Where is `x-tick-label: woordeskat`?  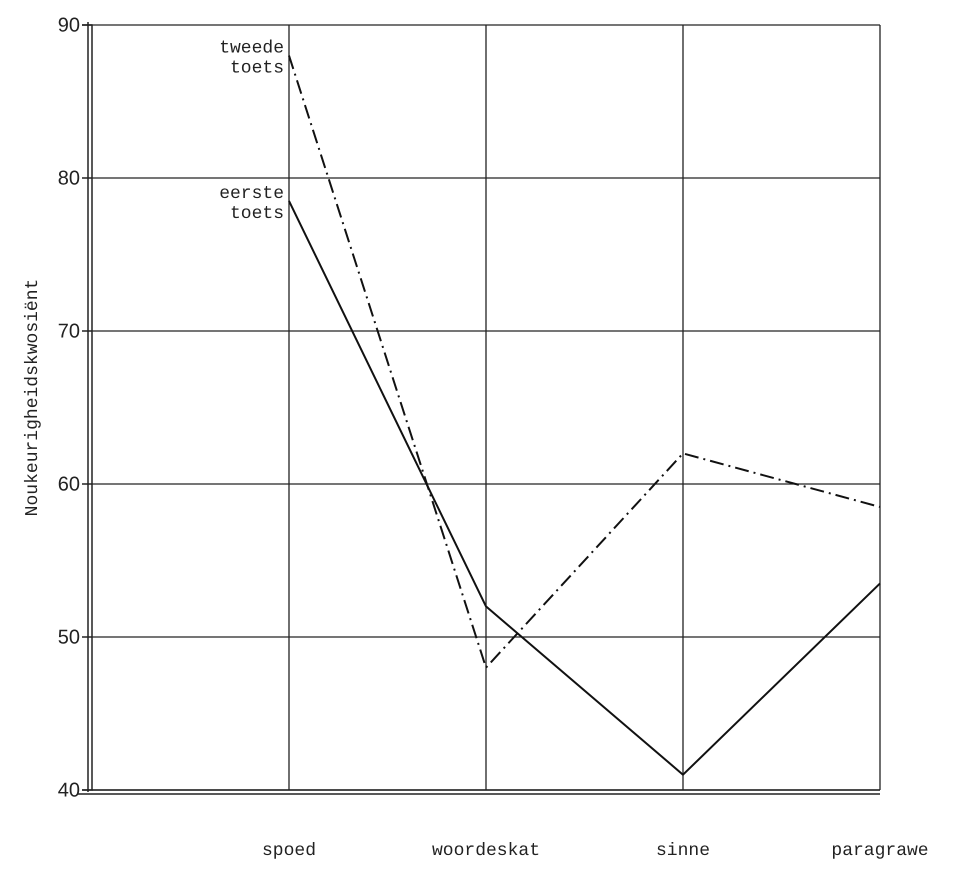
x-tick-label: woordeskat is located at coordinates (486, 850).